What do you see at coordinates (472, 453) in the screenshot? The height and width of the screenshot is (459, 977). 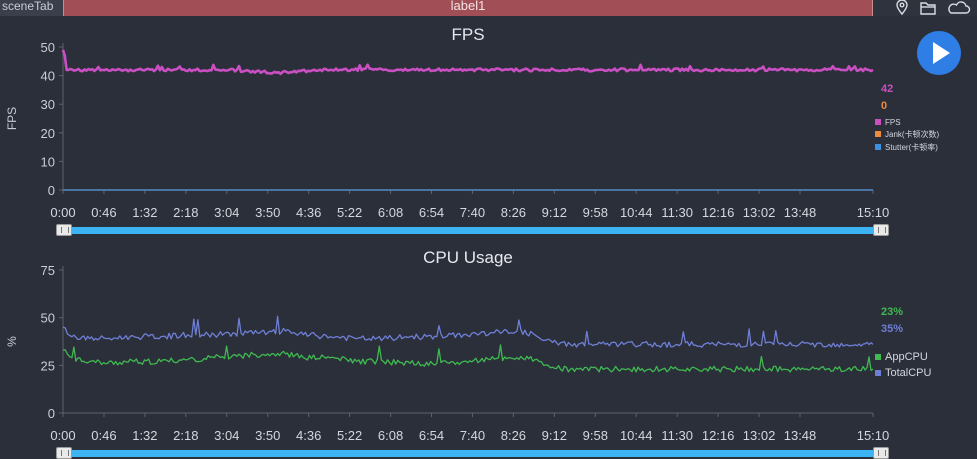 I see `cpu-time-slider` at bounding box center [472, 453].